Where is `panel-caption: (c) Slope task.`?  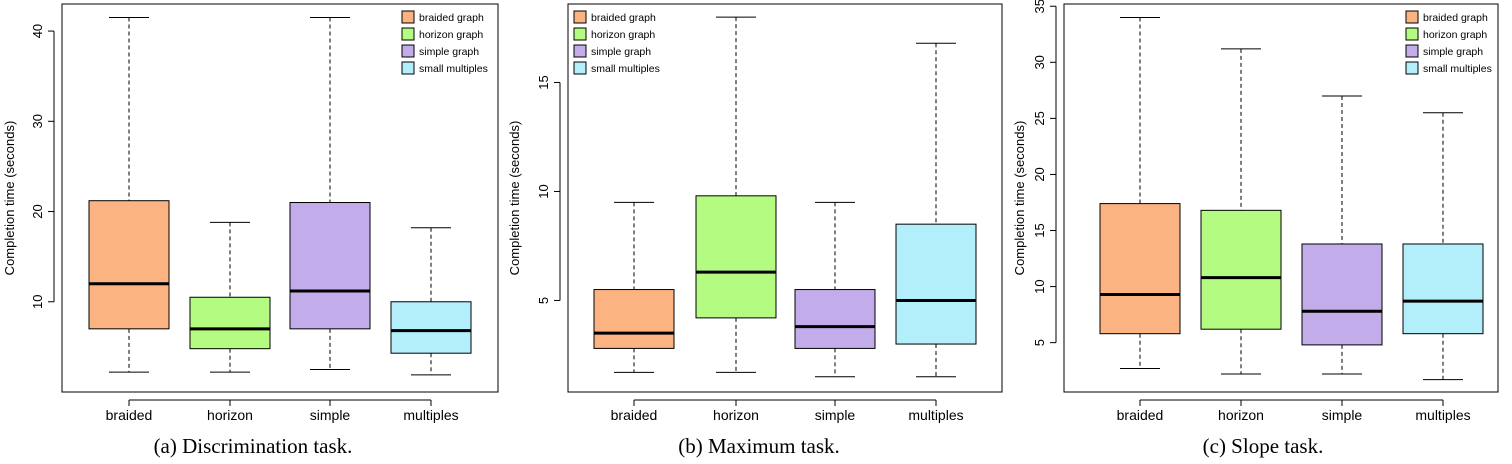
panel-caption: (c) Slope task. is located at coordinates (1263, 446).